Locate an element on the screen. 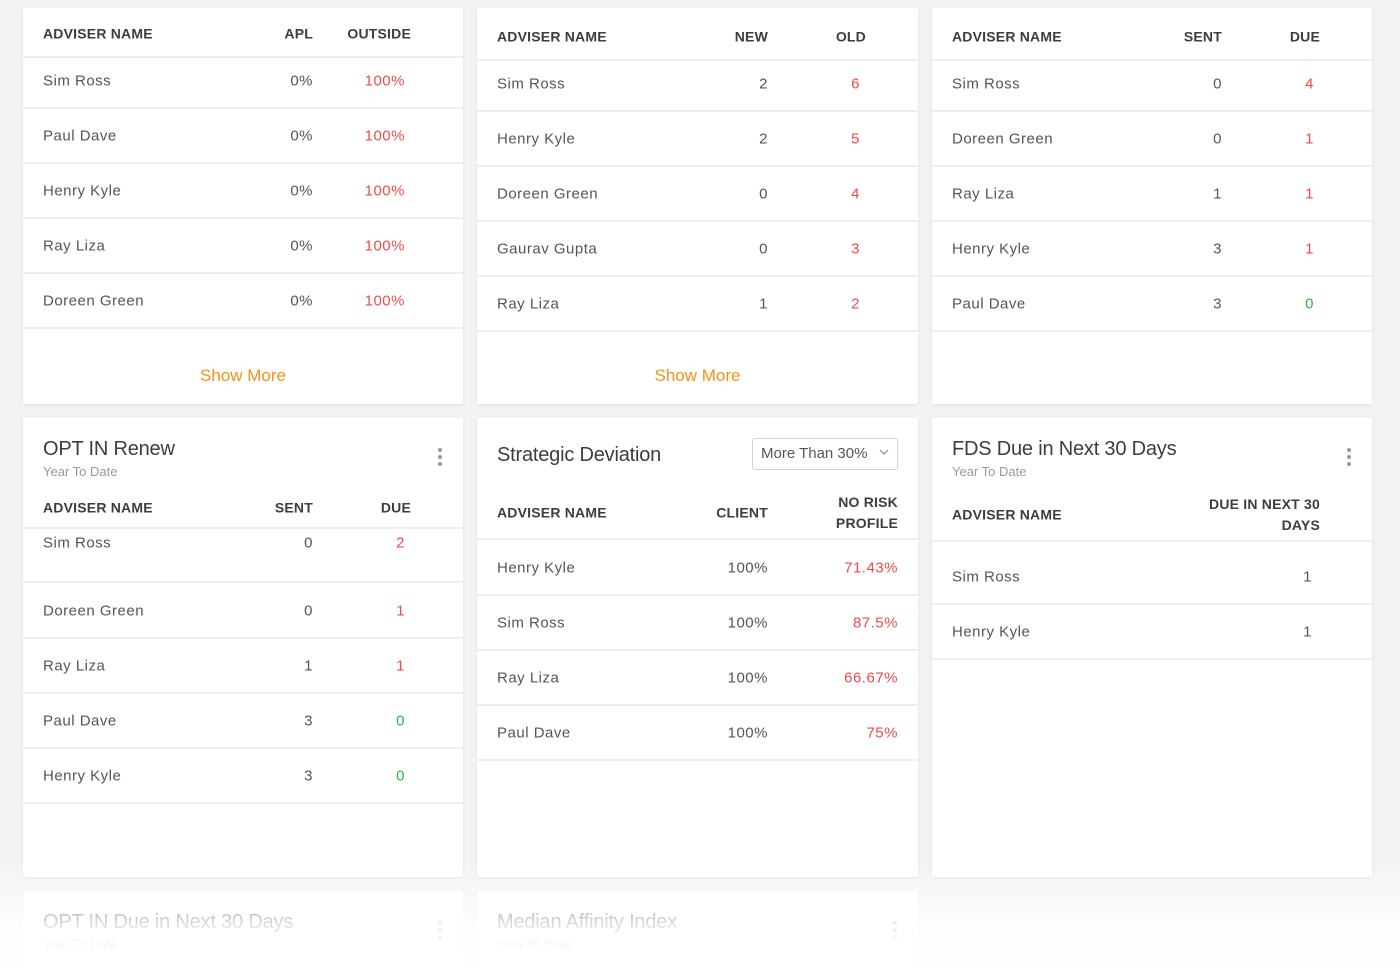  column-header-new: NEW is located at coordinates (751, 36).